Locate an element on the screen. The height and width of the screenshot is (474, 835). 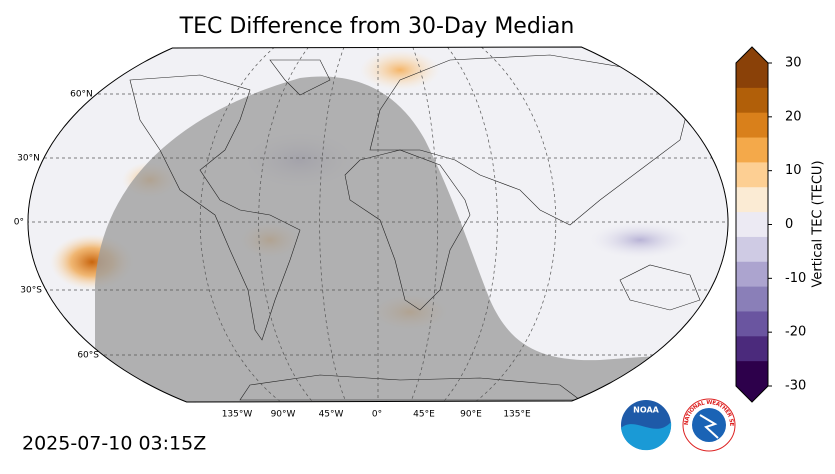
colorbar-tick-label: 20 is located at coordinates (793, 116).